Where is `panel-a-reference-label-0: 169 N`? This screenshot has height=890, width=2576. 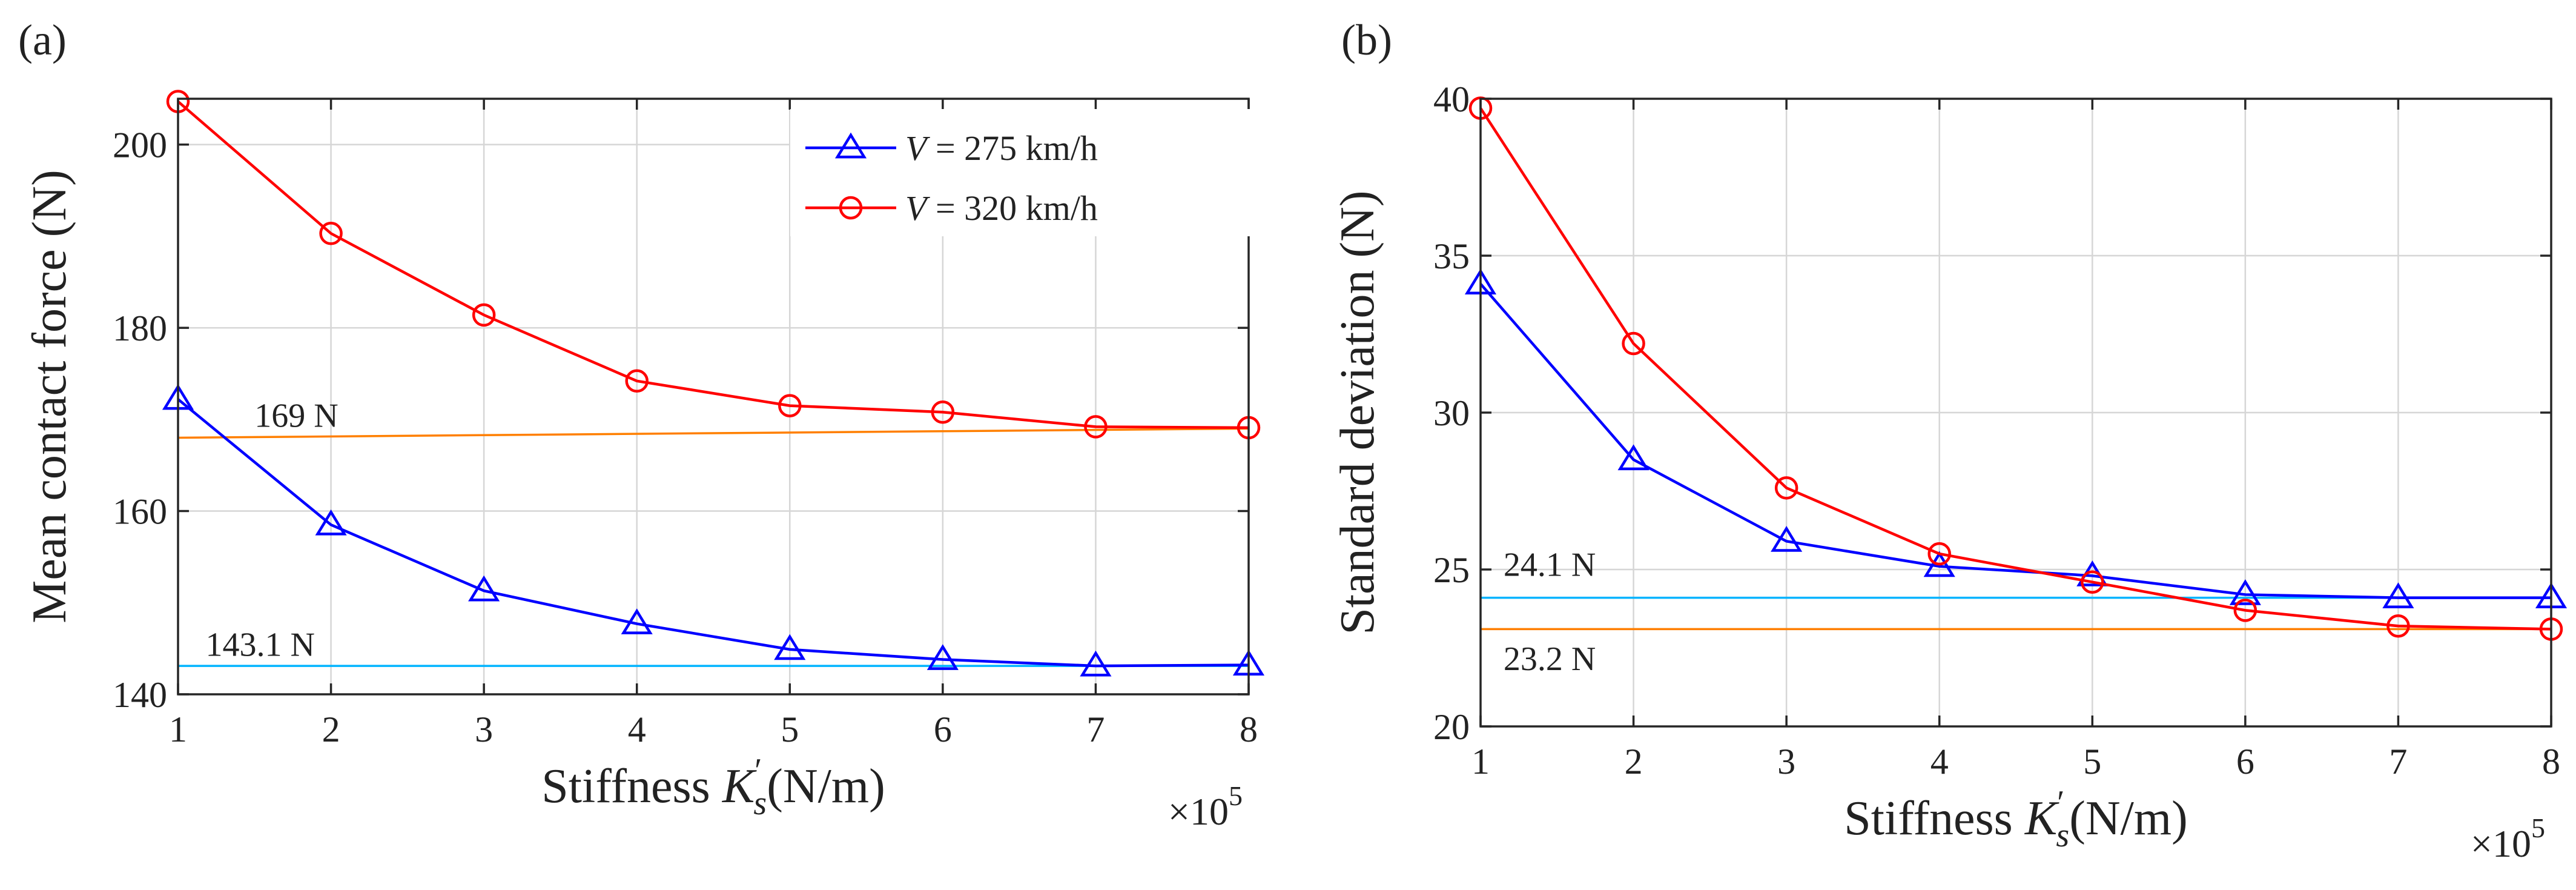 panel-a-reference-label-0: 169 N is located at coordinates (296, 415).